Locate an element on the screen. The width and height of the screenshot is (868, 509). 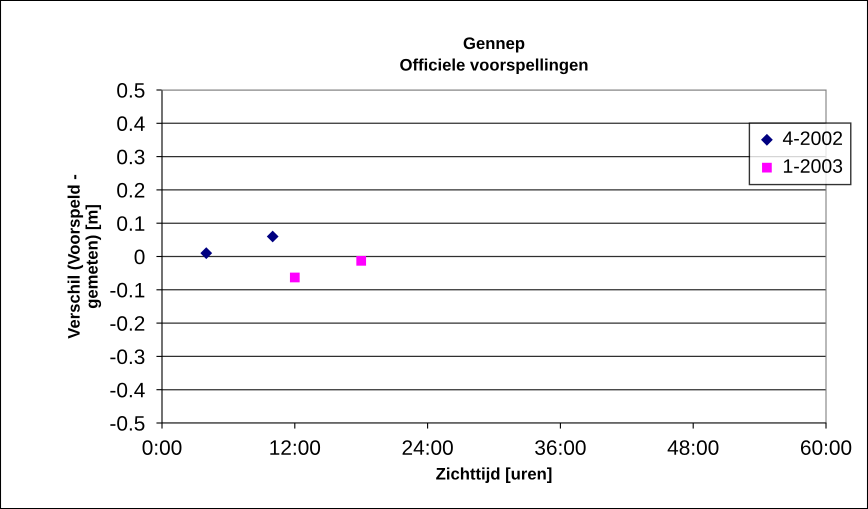
y-tick-label: -0.4 is located at coordinates (127, 390).